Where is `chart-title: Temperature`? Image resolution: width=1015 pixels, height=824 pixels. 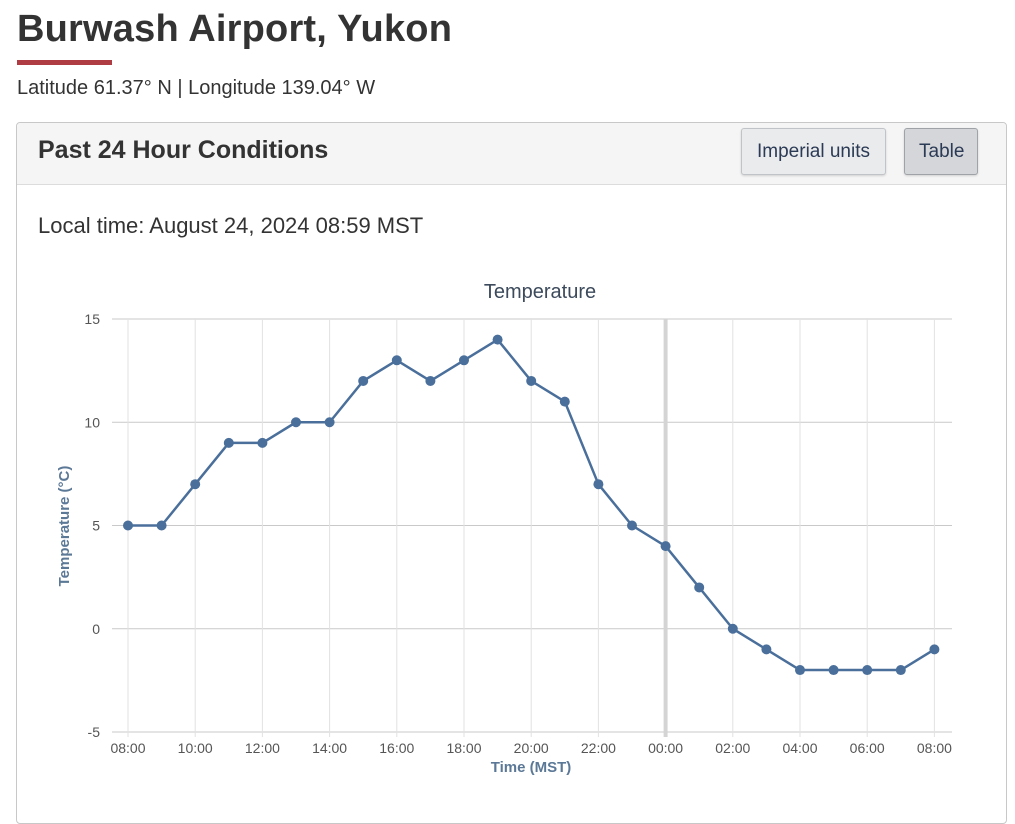 chart-title: Temperature is located at coordinates (540, 292).